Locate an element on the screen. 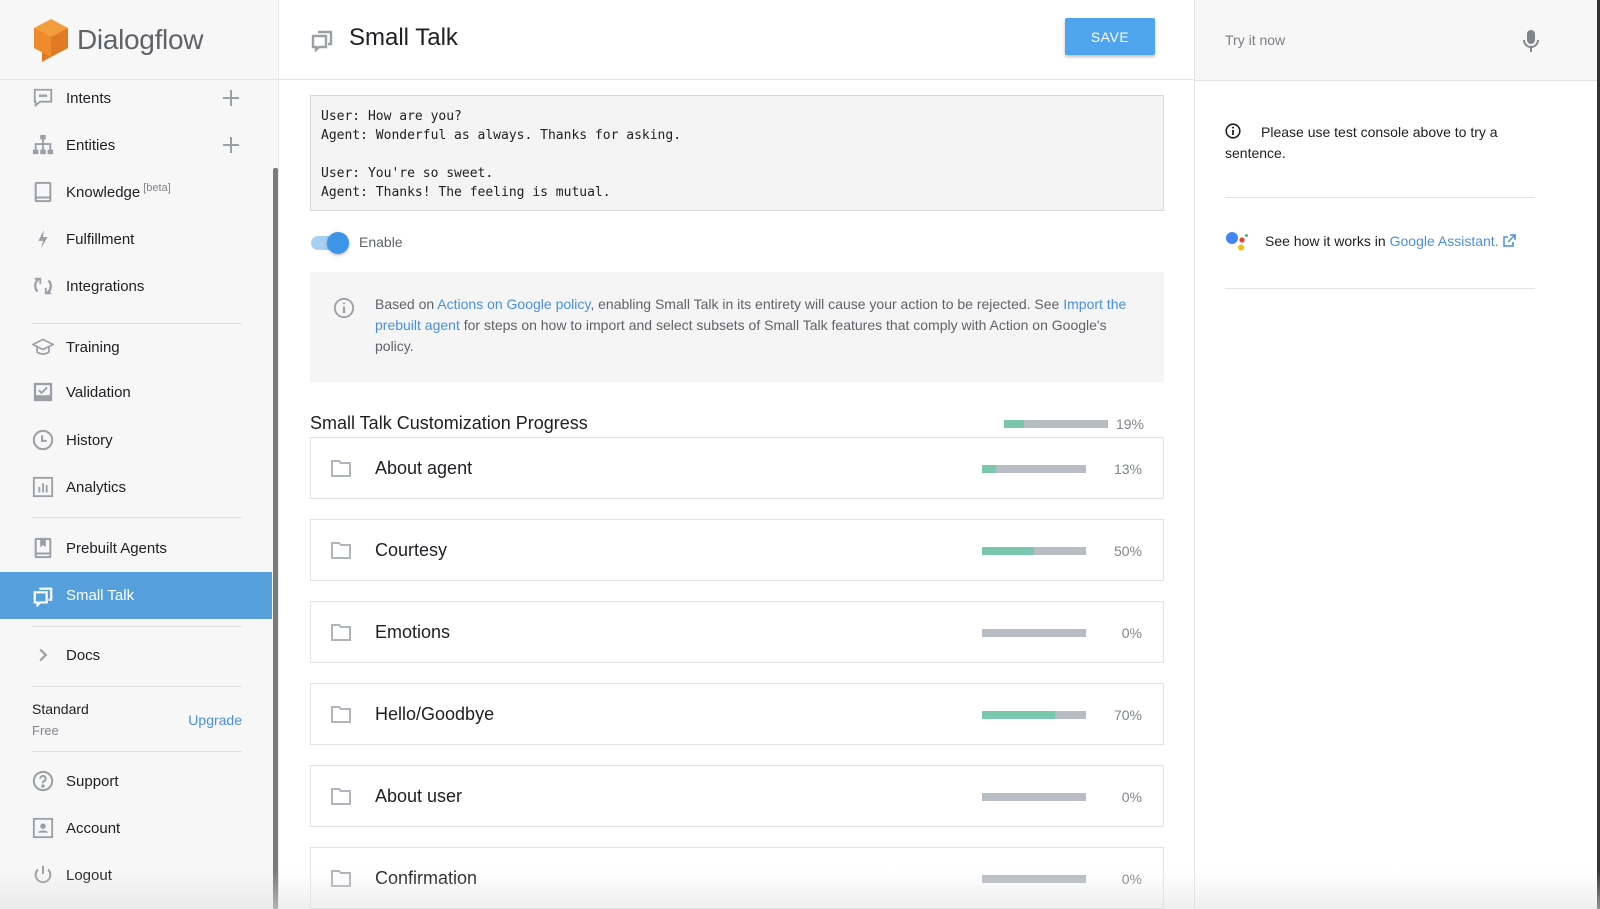 This screenshot has height=909, width=1600. actions-on-google-policy-link: Actions on Google policy is located at coordinates (514, 304).